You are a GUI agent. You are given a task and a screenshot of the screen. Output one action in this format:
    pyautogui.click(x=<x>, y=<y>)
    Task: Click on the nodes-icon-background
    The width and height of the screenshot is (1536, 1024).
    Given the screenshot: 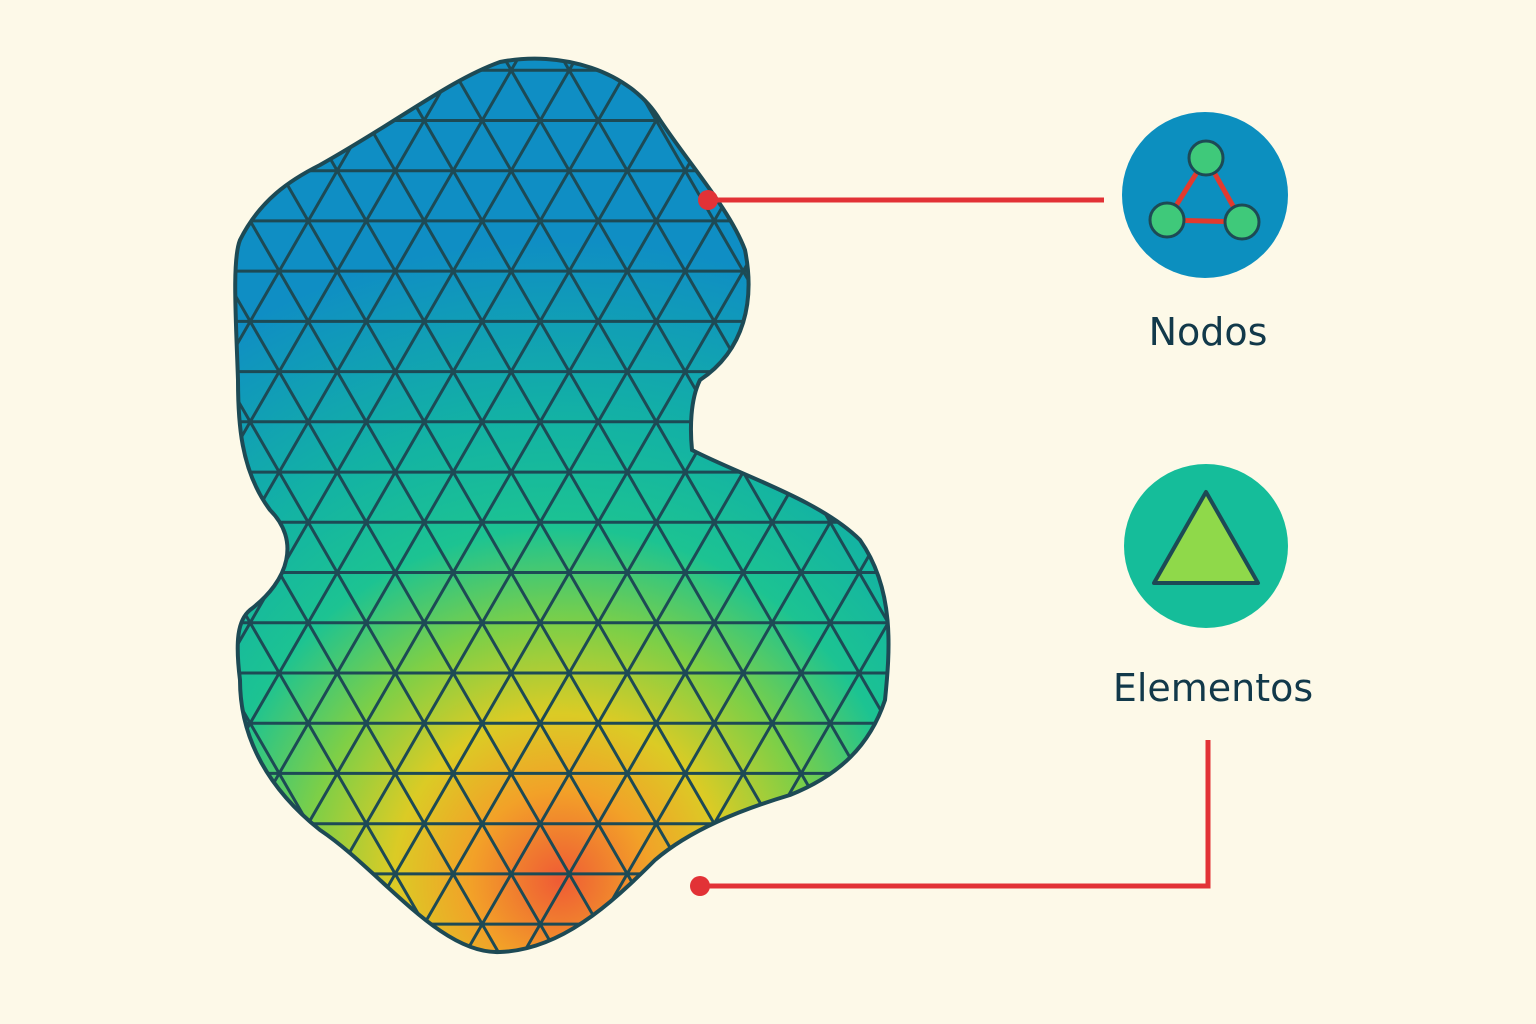 What is the action you would take?
    pyautogui.click(x=1205, y=195)
    